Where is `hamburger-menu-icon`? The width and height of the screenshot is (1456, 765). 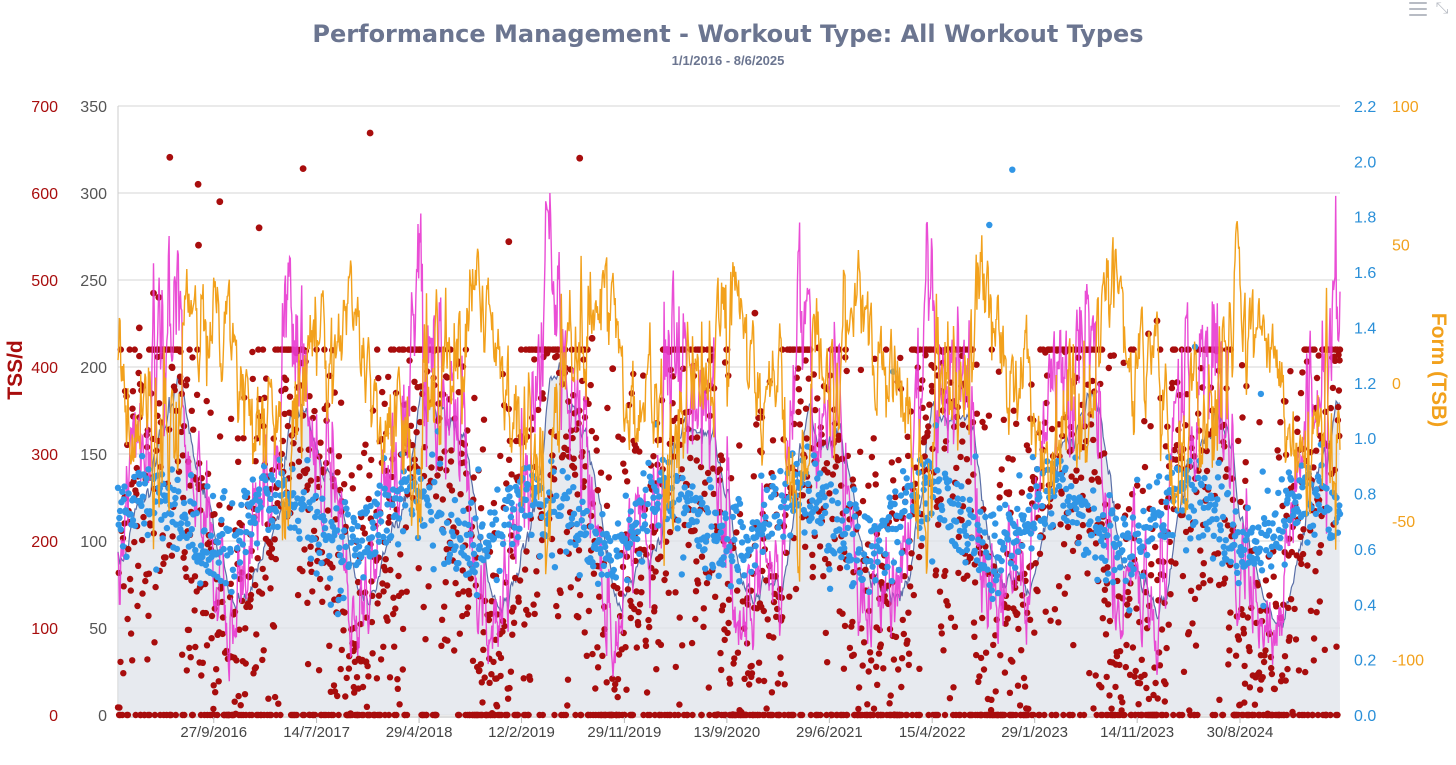
hamburger-menu-icon is located at coordinates (1418, 9).